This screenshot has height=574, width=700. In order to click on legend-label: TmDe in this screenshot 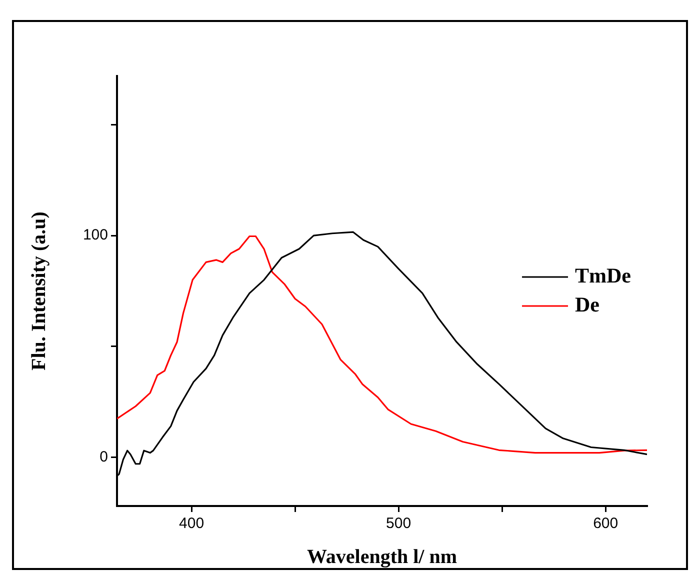, I will do `click(603, 275)`.